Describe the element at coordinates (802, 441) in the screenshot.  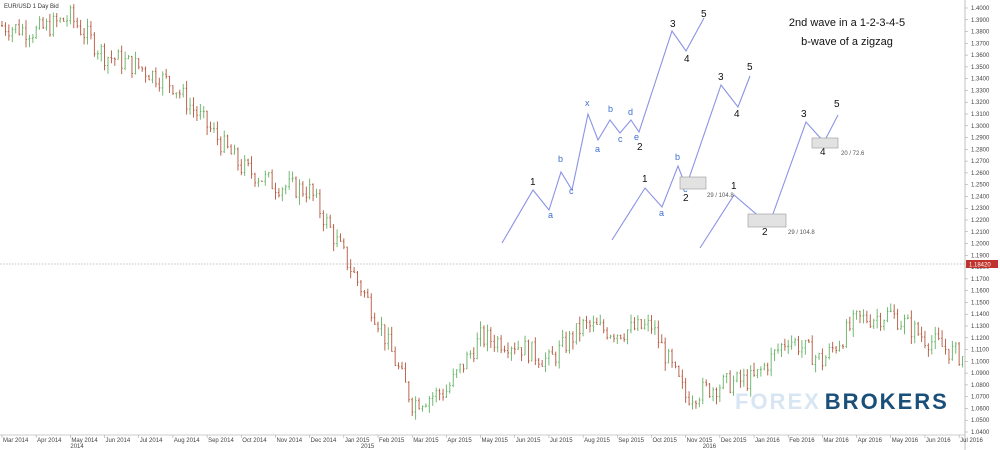
I see `x-tick-label: Feb 2016` at that location.